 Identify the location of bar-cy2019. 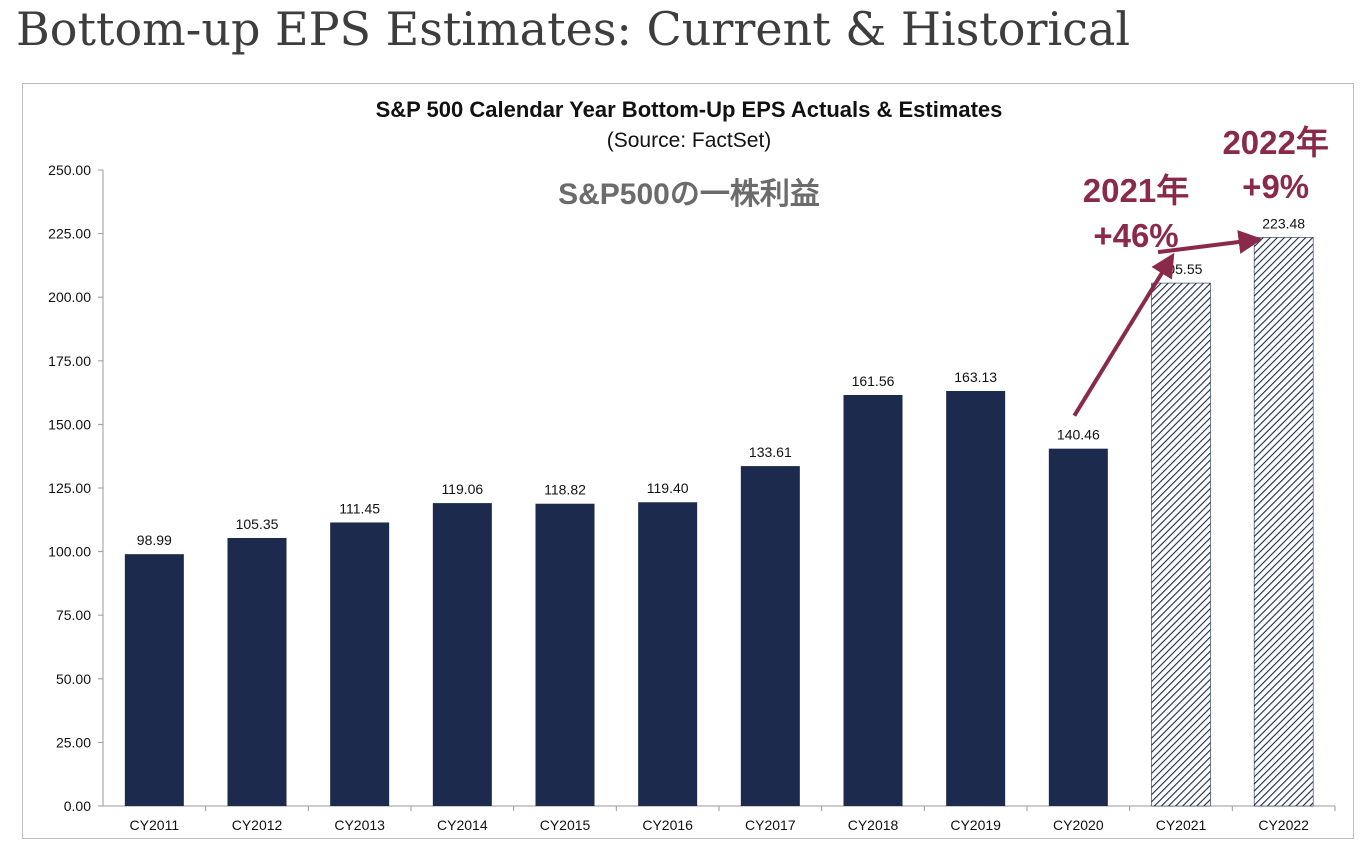
(976, 598).